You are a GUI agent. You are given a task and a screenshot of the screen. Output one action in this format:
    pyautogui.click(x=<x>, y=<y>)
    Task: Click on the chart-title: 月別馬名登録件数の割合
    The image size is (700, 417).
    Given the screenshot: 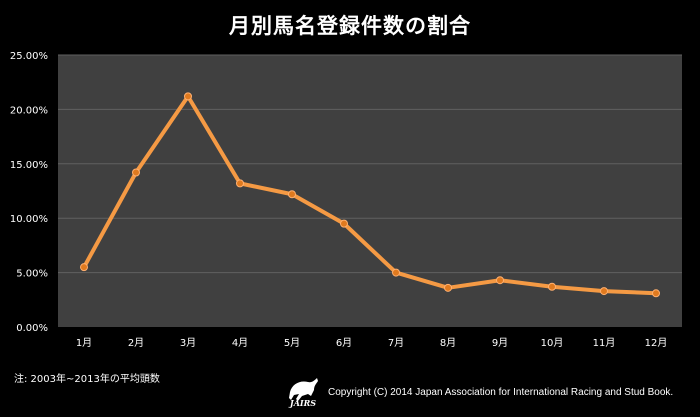 What is the action you would take?
    pyautogui.click(x=350, y=26)
    